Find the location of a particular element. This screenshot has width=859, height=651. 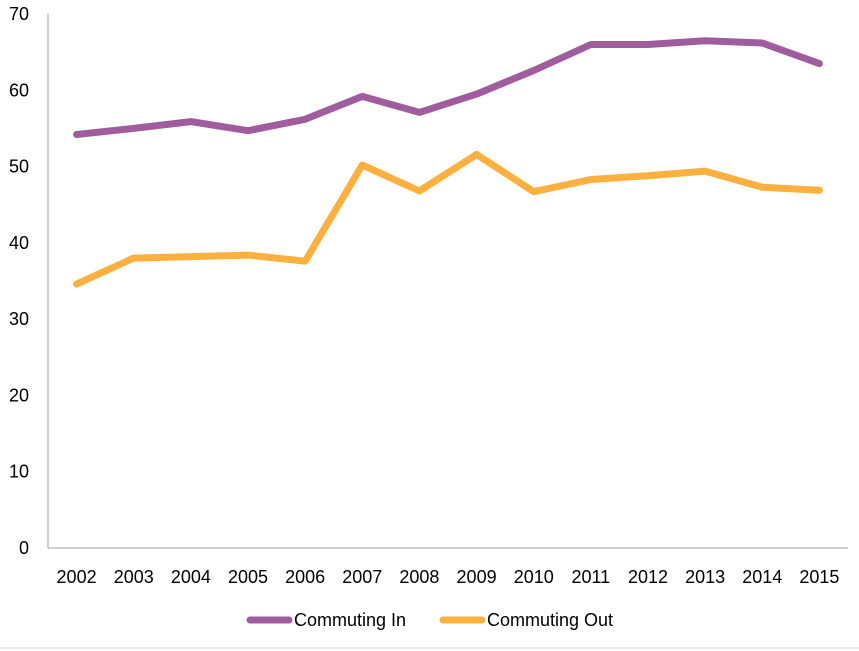

y-tick-label: 20 is located at coordinates (19, 395).